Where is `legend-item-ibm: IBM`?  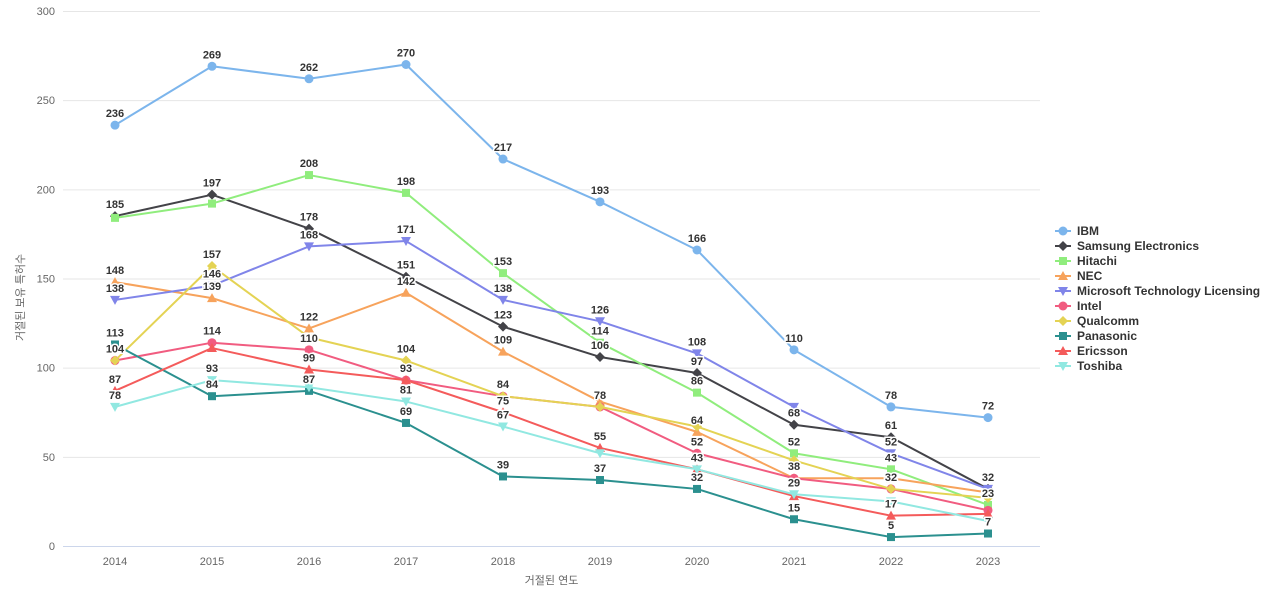 legend-item-ibm: IBM is located at coordinates (1077, 231).